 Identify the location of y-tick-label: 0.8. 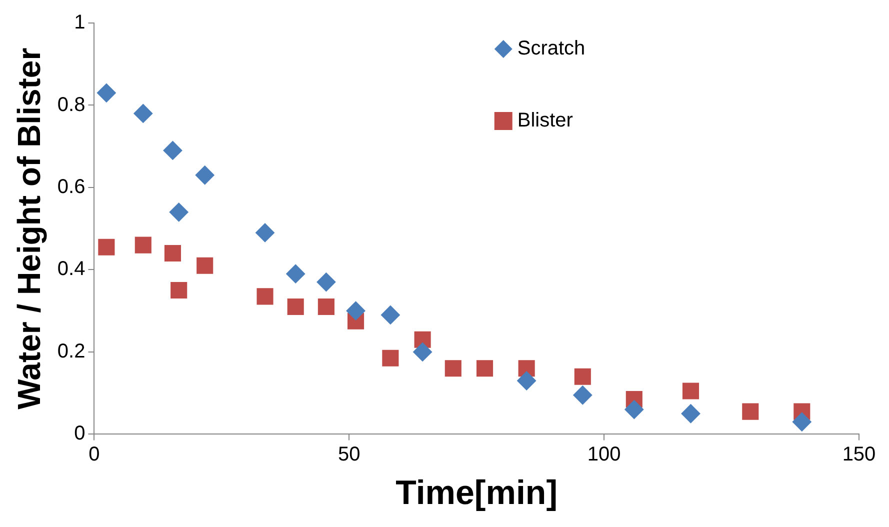
(71, 105).